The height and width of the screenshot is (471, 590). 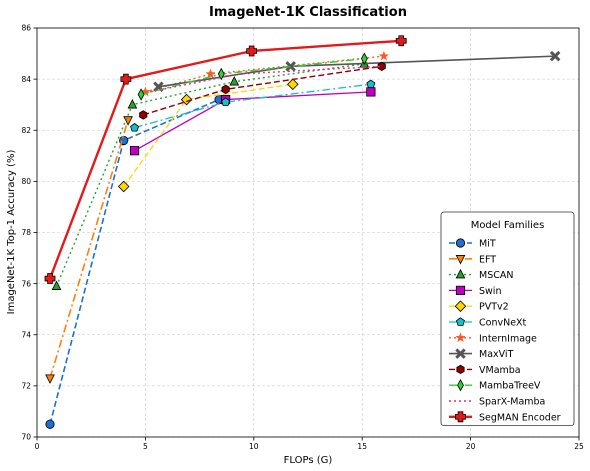 What do you see at coordinates (26, 386) in the screenshot?
I see `y-tick-label: 72` at bounding box center [26, 386].